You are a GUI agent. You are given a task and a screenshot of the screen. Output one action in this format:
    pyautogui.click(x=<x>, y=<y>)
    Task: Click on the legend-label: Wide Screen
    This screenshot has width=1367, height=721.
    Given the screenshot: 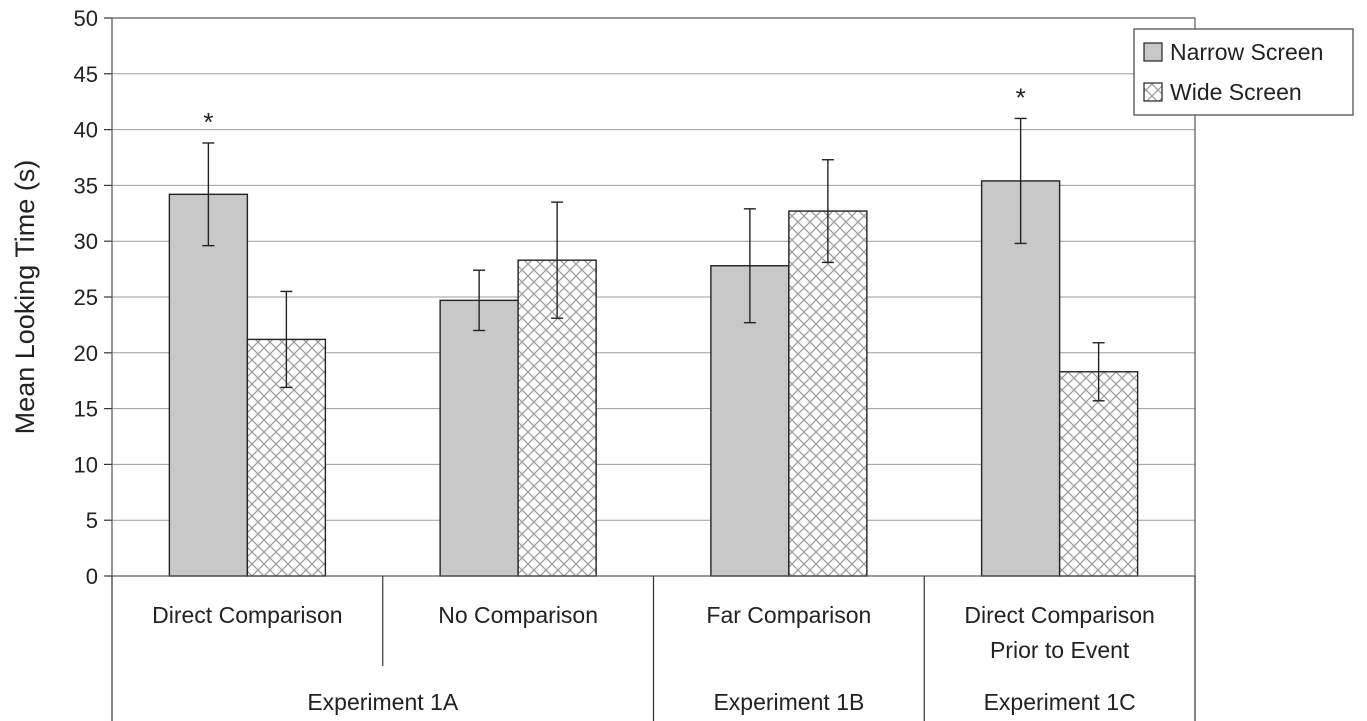 What is the action you would take?
    pyautogui.click(x=1236, y=92)
    